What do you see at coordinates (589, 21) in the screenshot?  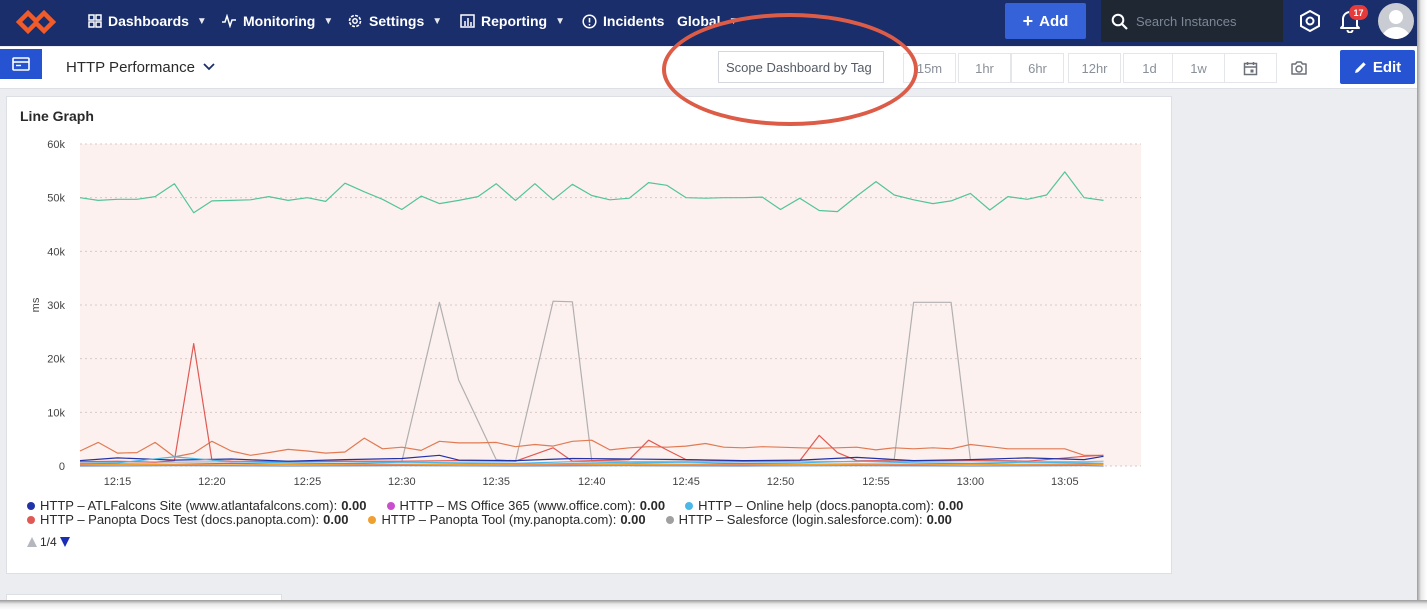 I see `incidents-icon` at bounding box center [589, 21].